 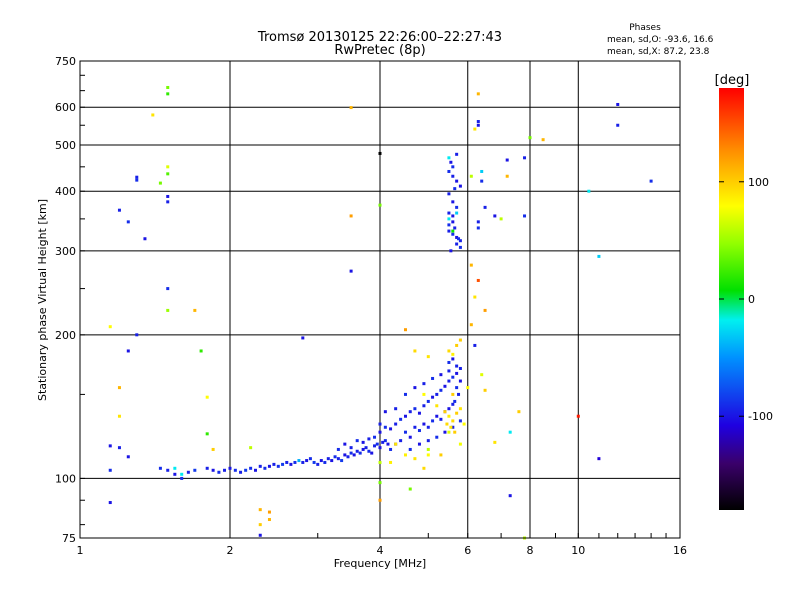 What do you see at coordinates (760, 416) in the screenshot?
I see `colorbar-tick-label: -100` at bounding box center [760, 416].